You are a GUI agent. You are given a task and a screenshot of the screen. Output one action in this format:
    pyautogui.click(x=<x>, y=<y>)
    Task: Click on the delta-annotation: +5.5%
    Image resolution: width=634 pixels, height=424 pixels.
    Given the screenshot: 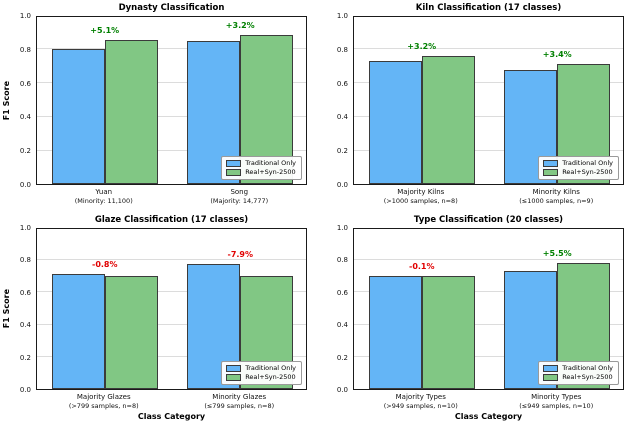 What is the action you would take?
    pyautogui.click(x=557, y=254)
    